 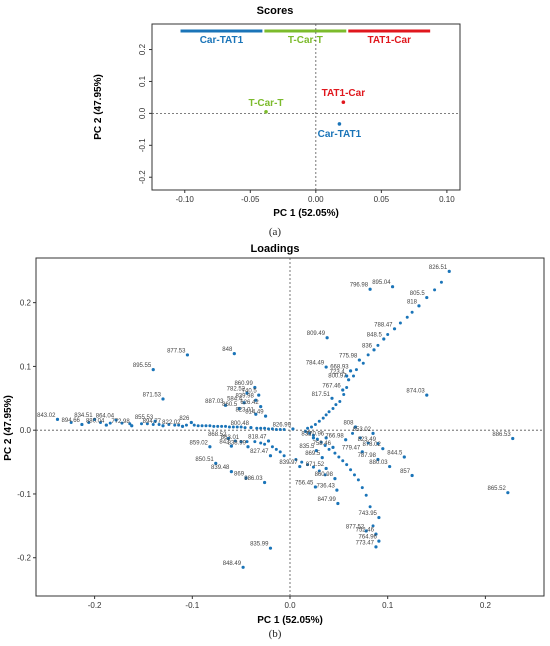 What do you see at coordinates (288, 463) in the screenshot?
I see `loading-point-label: 839.97` at bounding box center [288, 463].